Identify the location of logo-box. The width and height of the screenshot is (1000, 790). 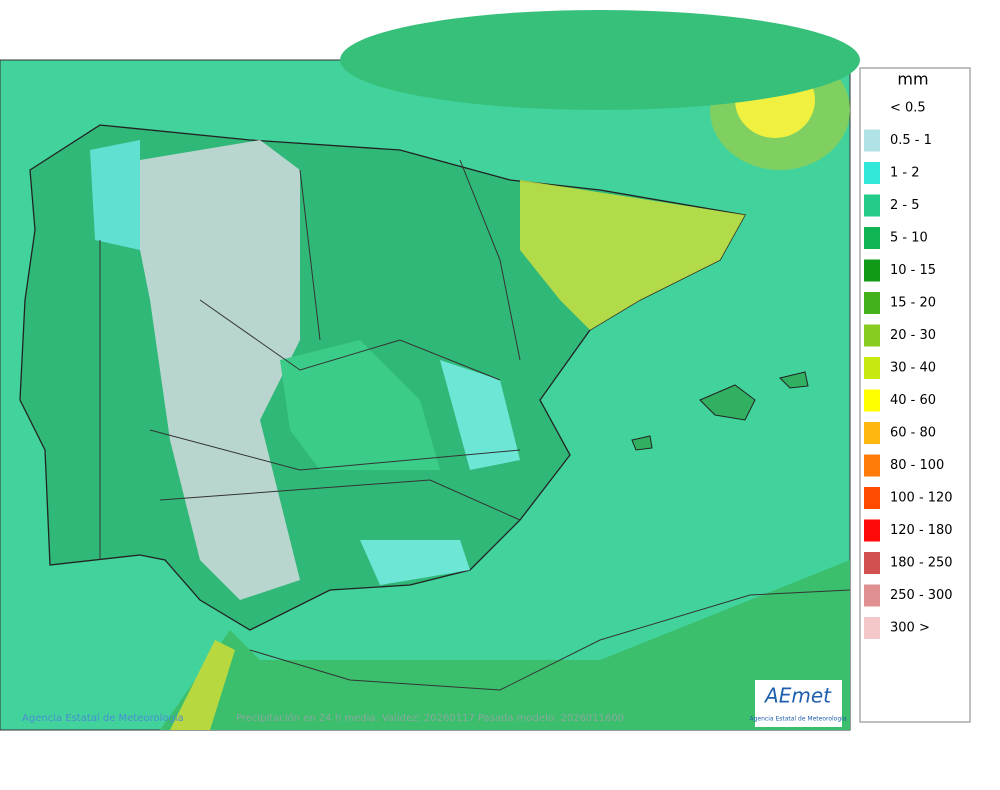
(798, 703).